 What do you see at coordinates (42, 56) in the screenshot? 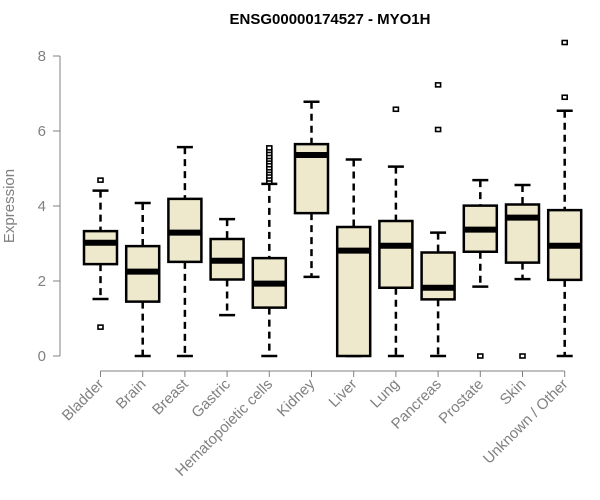
I see `y-tick-label: 8` at bounding box center [42, 56].